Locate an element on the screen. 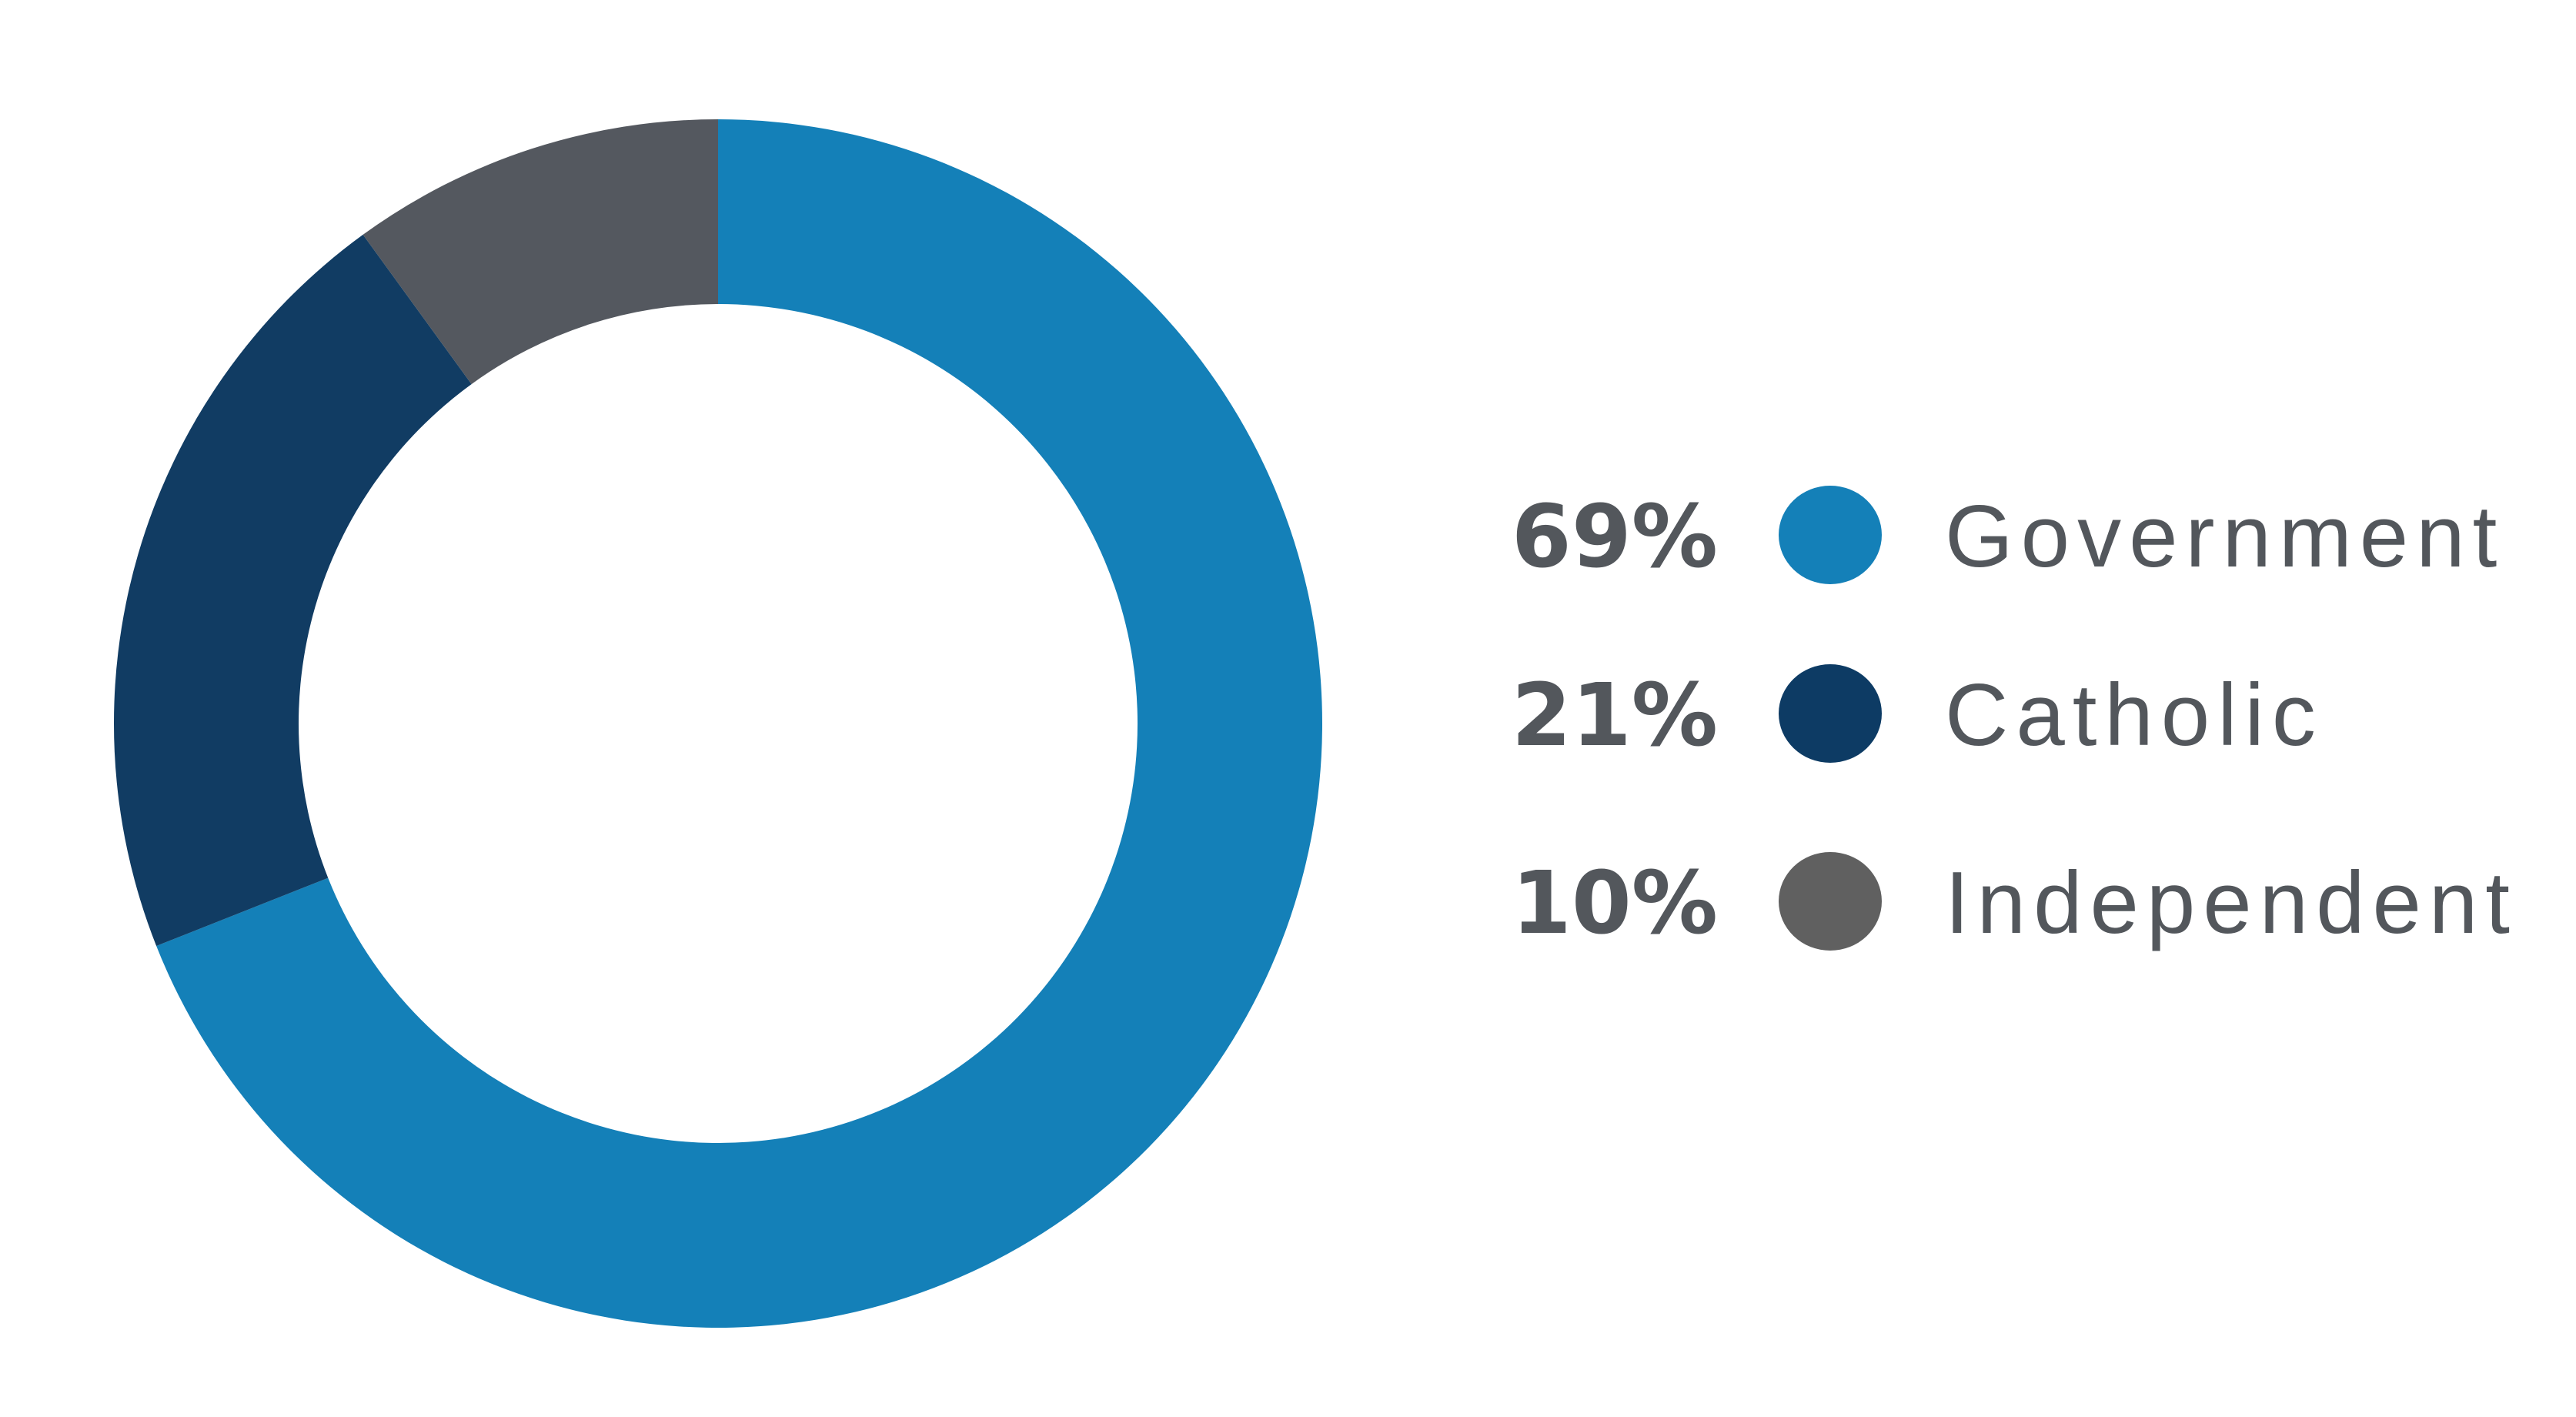 The image size is (2576, 1417). legend-label: Government is located at coordinates (2224, 537).